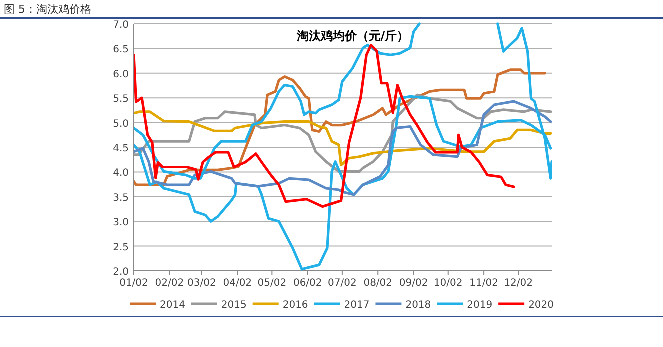 The height and width of the screenshot is (347, 663). I want to click on legend-label: 2015, so click(234, 305).